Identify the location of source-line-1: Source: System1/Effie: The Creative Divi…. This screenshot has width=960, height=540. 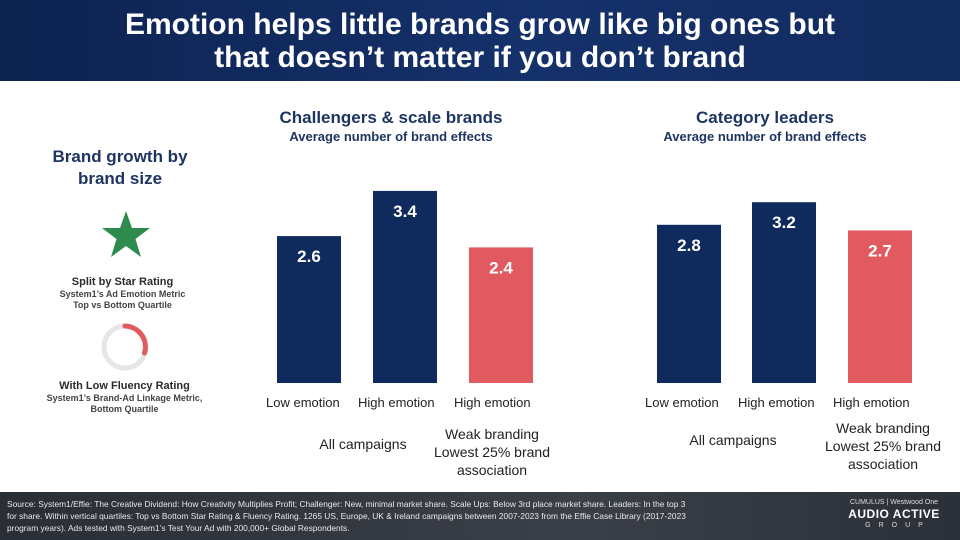
(346, 504).